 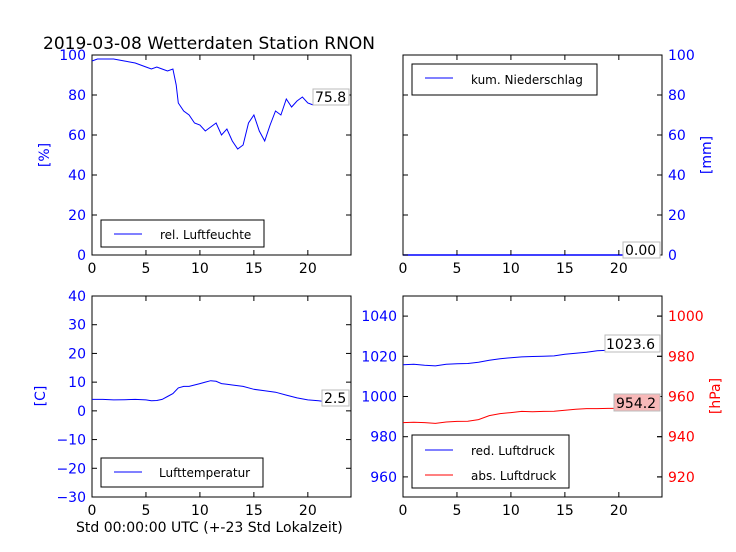 I want to click on last-value-label: 75.8, so click(x=330, y=98).